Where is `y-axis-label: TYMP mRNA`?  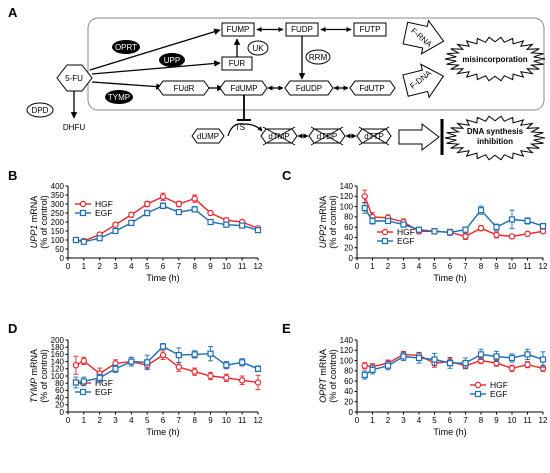 y-axis-label: TYMP mRNA is located at coordinates (34, 376).